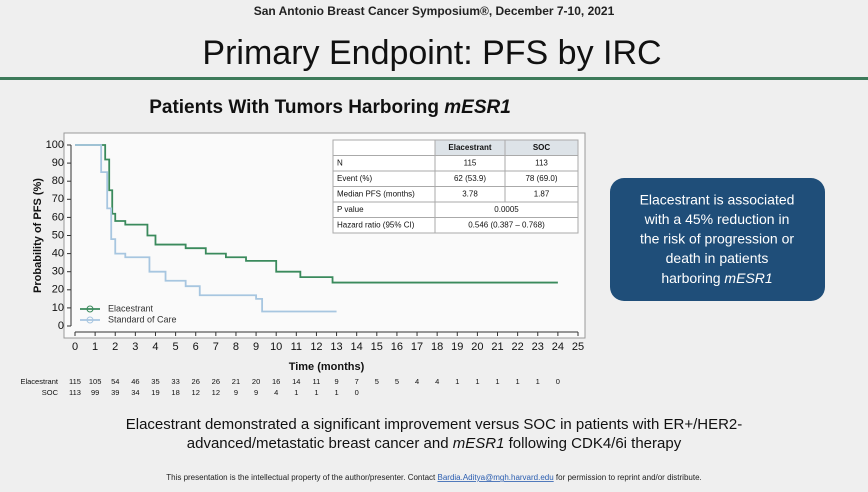 This screenshot has width=868, height=492. What do you see at coordinates (61, 326) in the screenshot?
I see `y-tick-label: 0` at bounding box center [61, 326].